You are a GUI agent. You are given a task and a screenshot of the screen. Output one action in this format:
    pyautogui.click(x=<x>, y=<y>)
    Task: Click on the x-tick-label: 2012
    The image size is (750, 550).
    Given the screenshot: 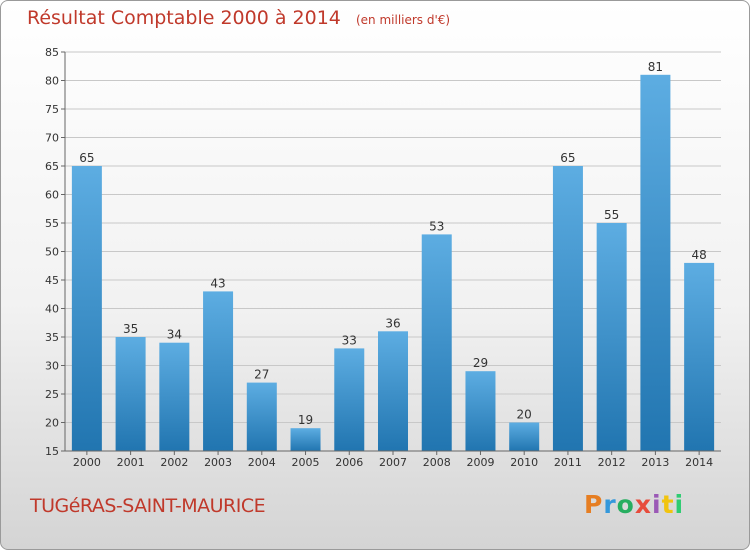 What is the action you would take?
    pyautogui.click(x=612, y=462)
    